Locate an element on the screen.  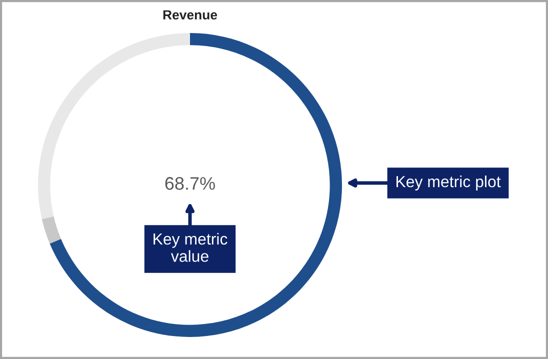
chart-title: Revenue is located at coordinates (190, 15).